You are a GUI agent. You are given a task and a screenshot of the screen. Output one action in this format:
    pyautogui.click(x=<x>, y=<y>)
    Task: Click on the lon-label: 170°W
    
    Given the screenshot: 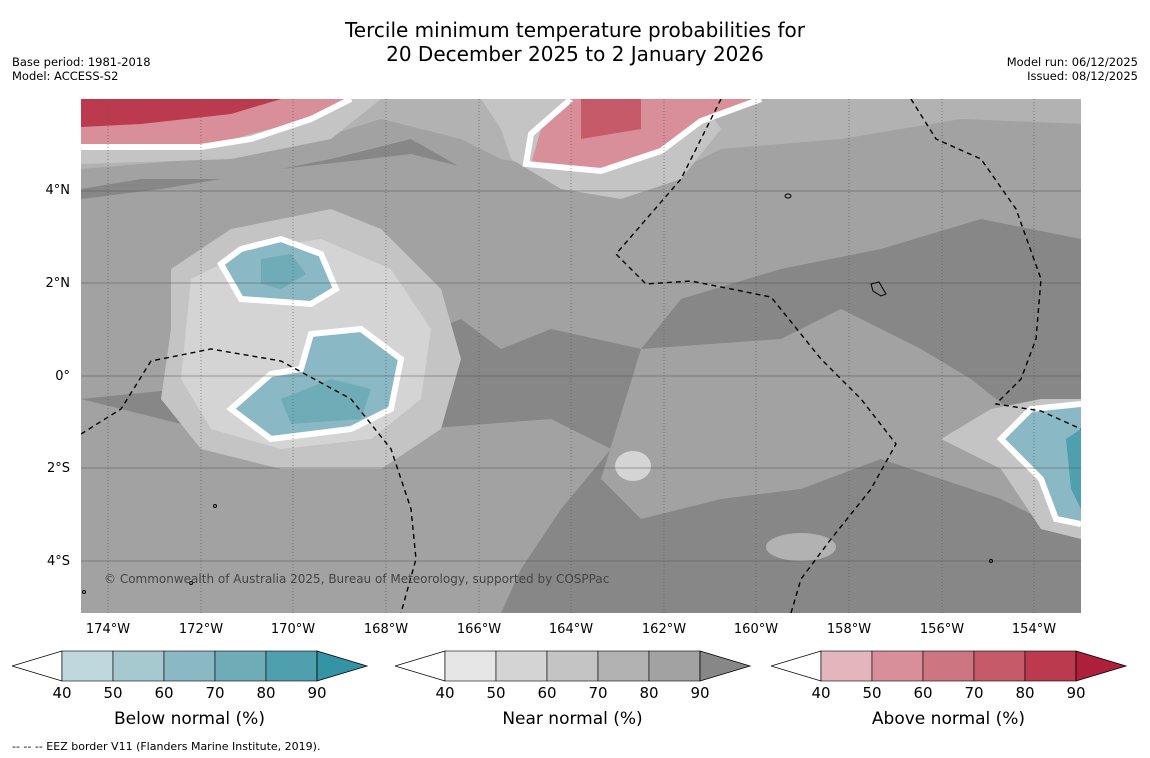 What is the action you would take?
    pyautogui.click(x=293, y=629)
    